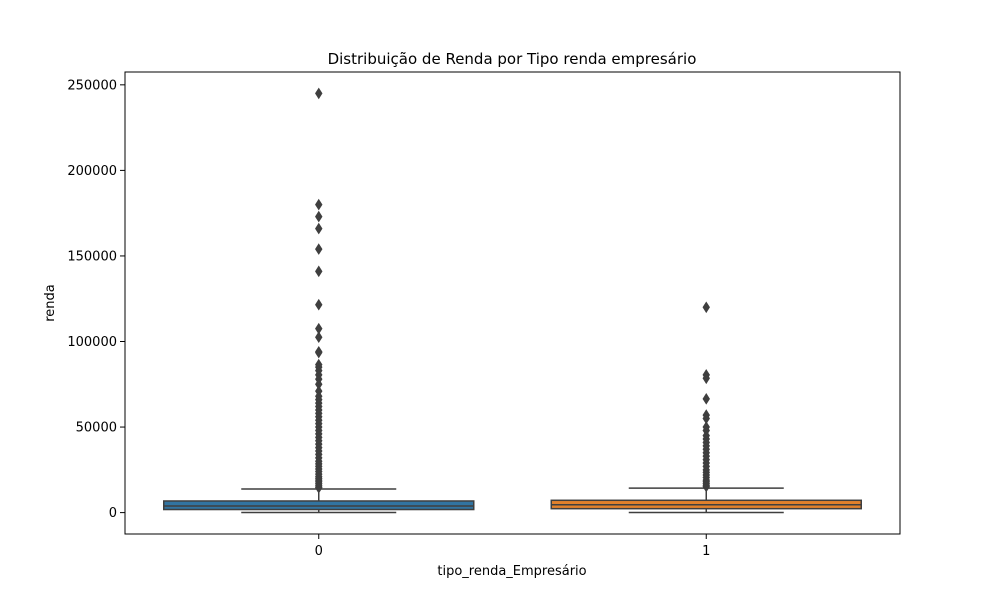 Image resolution: width=1000 pixels, height=600 pixels. I want to click on y-tick-label: 150000, so click(92, 256).